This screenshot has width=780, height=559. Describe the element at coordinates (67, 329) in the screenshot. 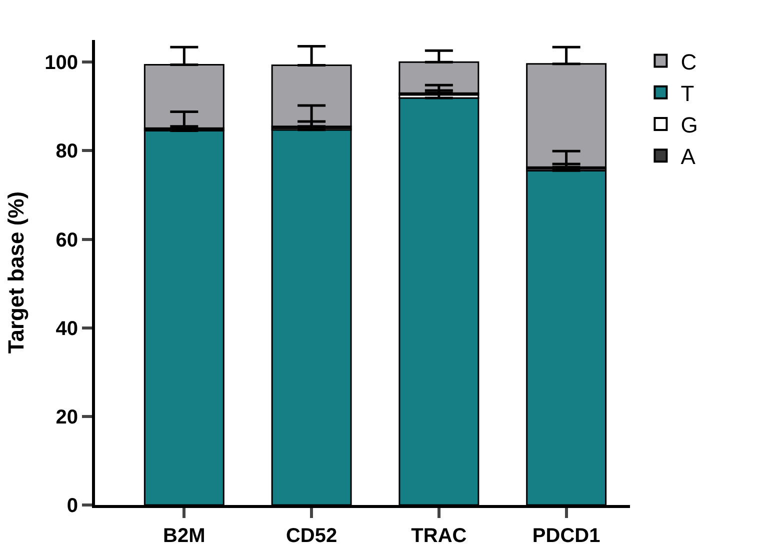

I see `y-tick-label: 40` at that location.